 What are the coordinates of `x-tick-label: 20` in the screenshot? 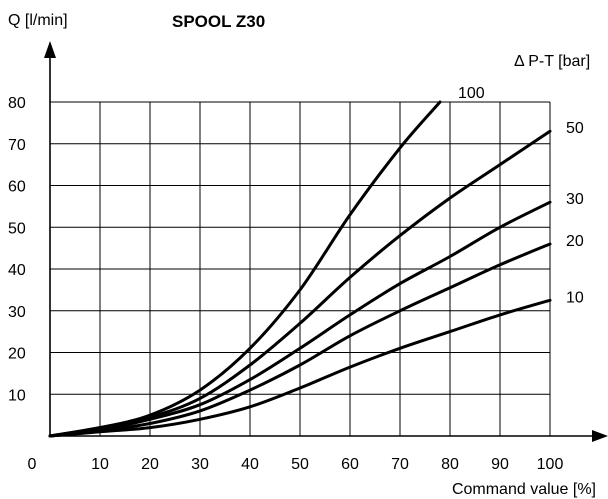 It's located at (150, 464).